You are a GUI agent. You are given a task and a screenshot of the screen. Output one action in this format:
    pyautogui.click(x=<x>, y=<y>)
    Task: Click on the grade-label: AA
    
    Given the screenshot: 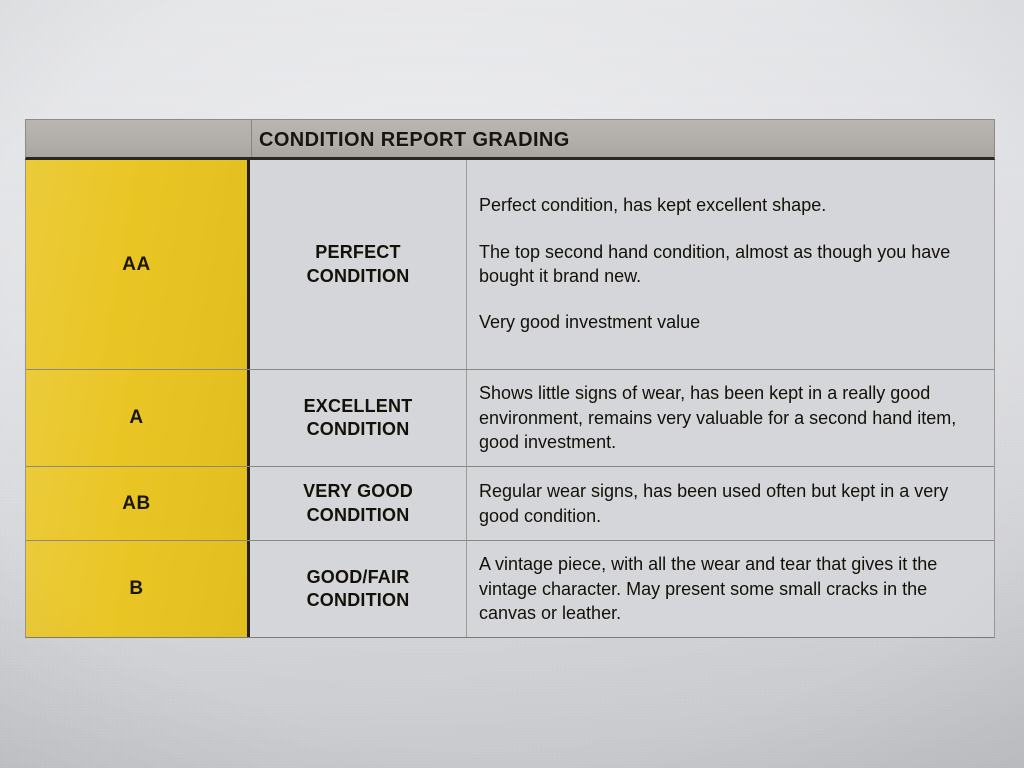 What is the action you would take?
    pyautogui.click(x=136, y=264)
    